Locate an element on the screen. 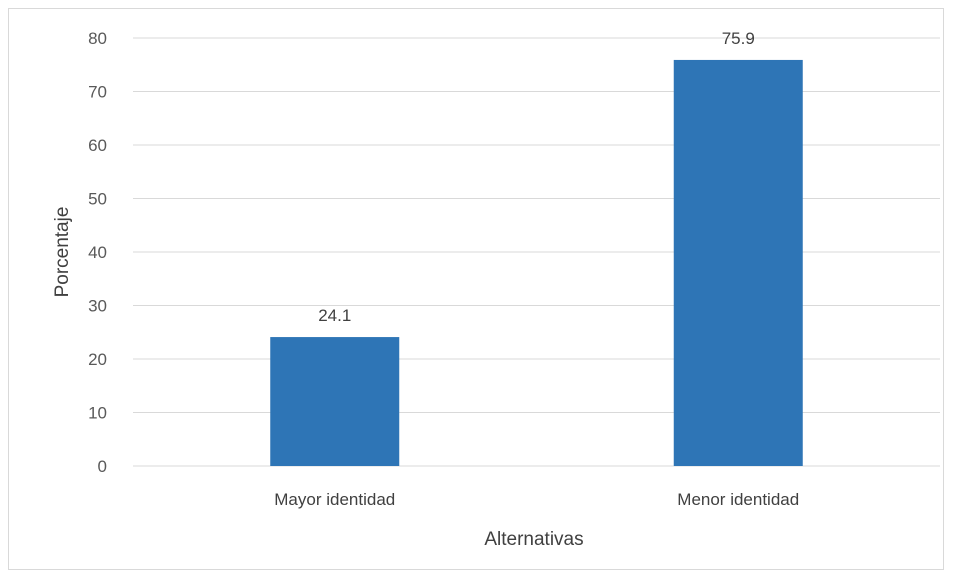  bar-menor-identidad is located at coordinates (738, 263).